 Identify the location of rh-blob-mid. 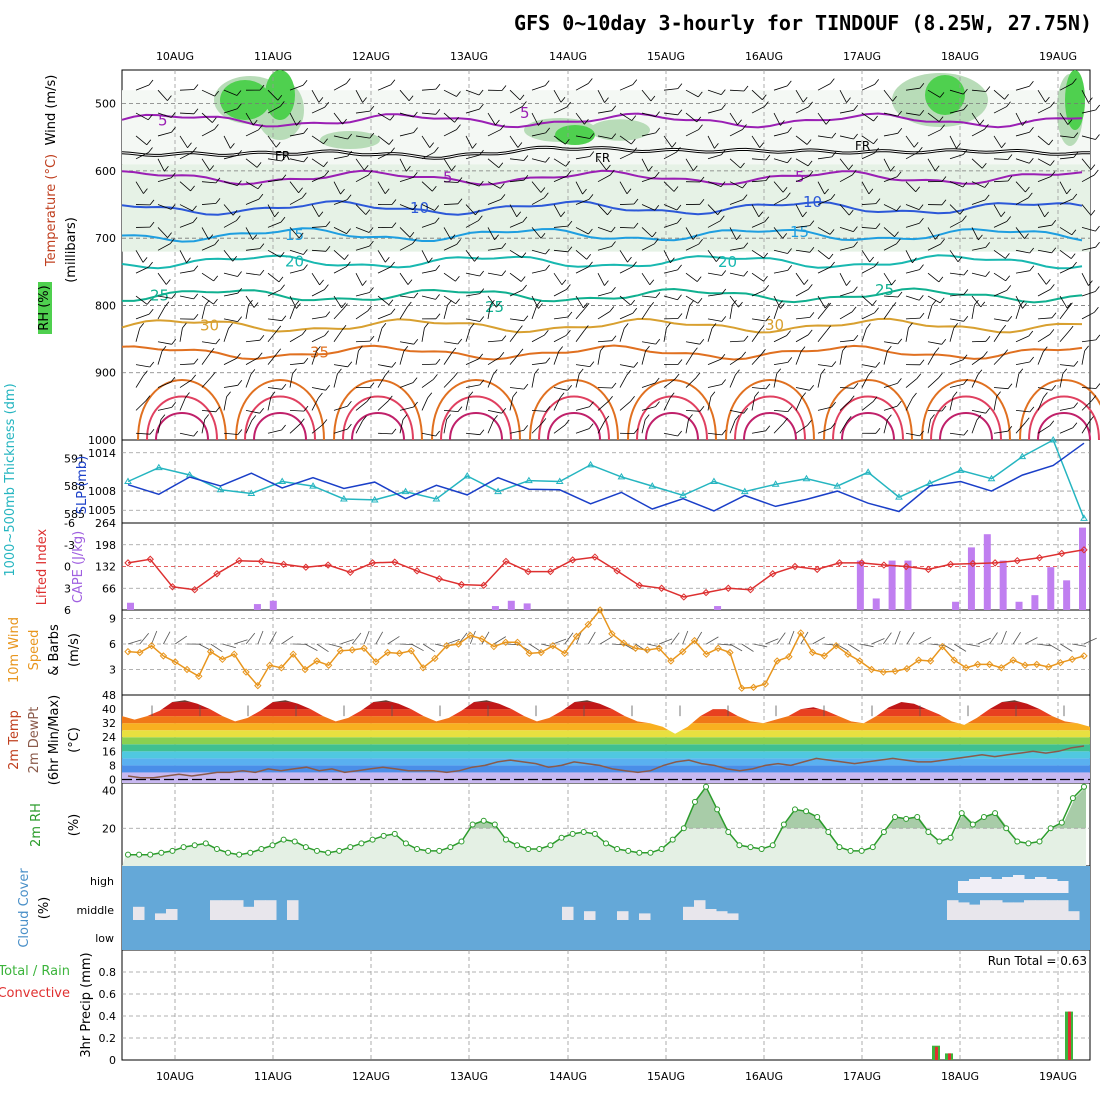
(620, 130).